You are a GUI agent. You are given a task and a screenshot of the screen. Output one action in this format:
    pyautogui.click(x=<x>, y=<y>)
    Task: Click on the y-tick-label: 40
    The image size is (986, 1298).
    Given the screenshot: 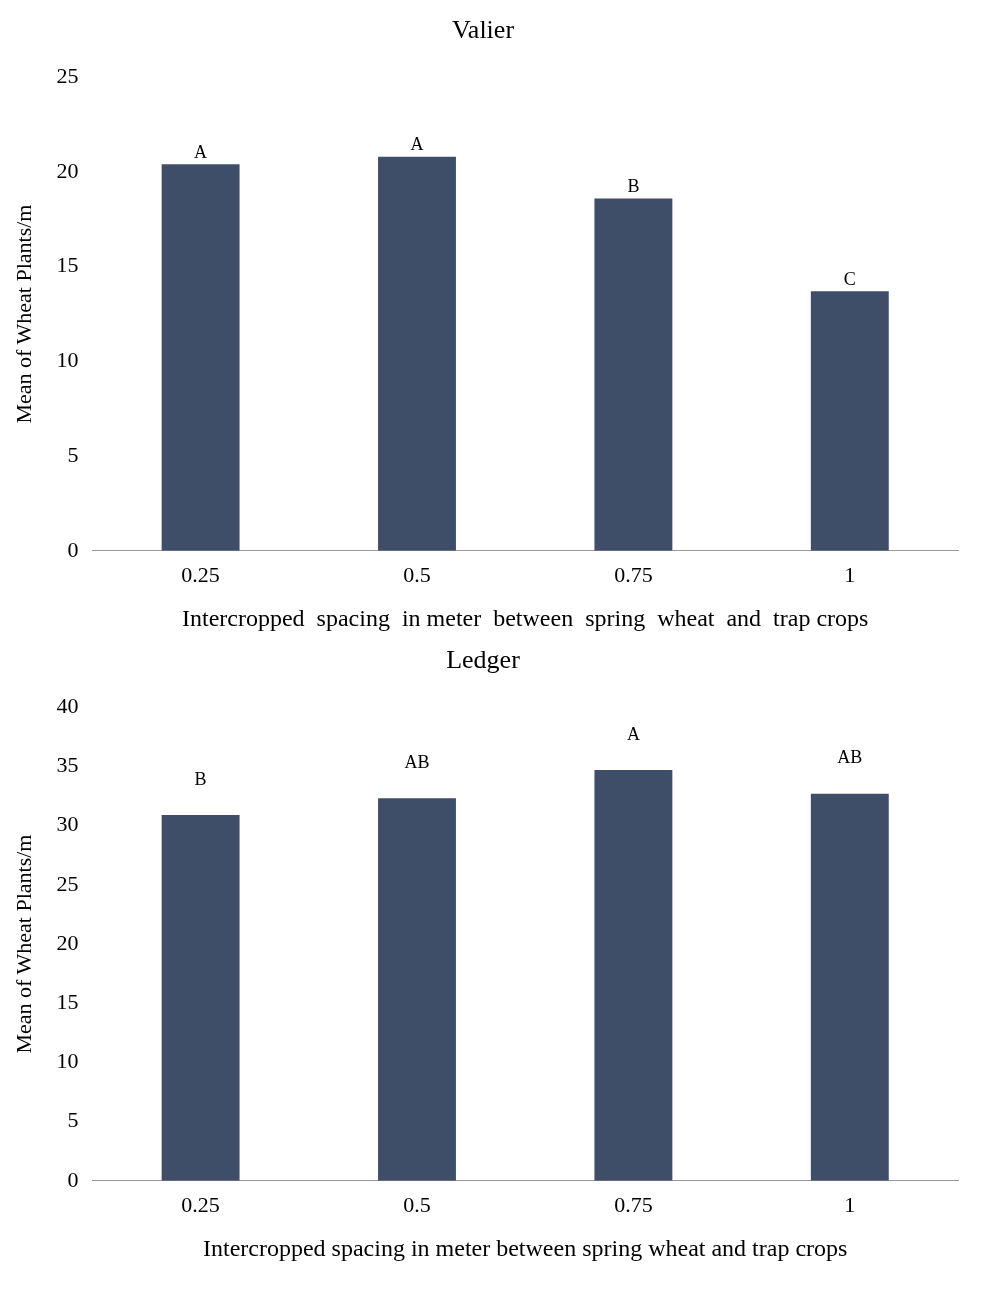 What is the action you would take?
    pyautogui.click(x=67, y=705)
    